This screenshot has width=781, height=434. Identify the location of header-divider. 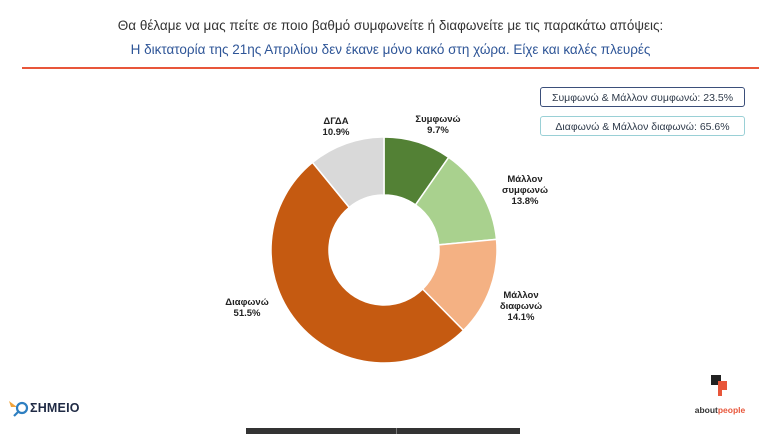
(390, 68).